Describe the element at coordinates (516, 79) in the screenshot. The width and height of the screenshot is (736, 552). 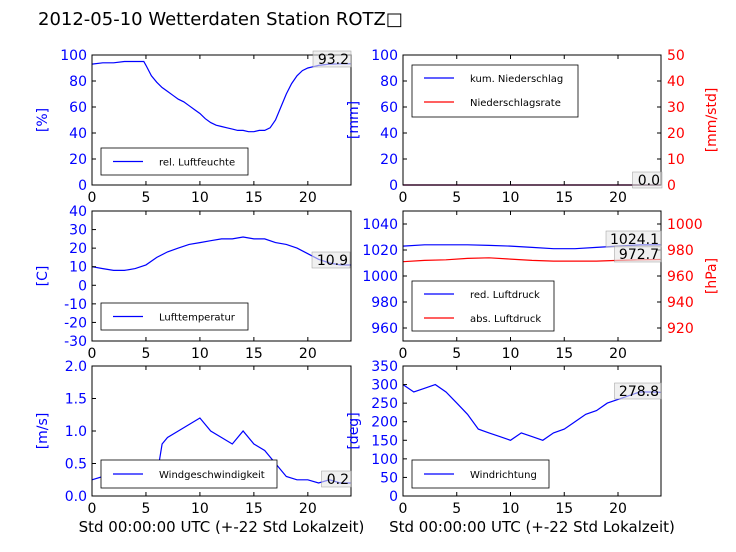
I see `precip-legend-label-0: kum. Niederschlag` at that location.